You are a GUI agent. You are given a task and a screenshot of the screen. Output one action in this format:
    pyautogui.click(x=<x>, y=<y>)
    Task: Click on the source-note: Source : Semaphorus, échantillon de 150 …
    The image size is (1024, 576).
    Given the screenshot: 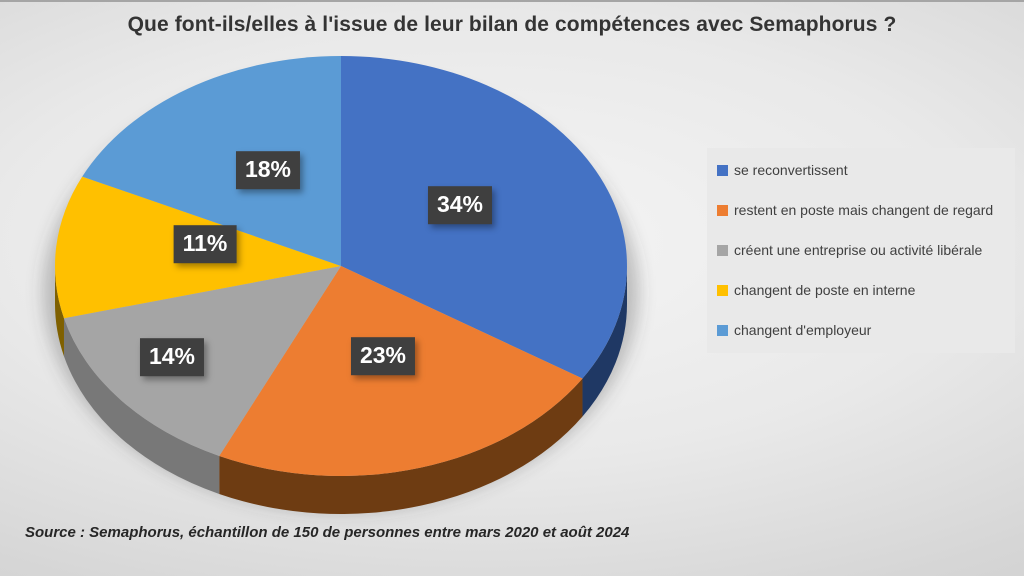 What is the action you would take?
    pyautogui.click(x=327, y=532)
    